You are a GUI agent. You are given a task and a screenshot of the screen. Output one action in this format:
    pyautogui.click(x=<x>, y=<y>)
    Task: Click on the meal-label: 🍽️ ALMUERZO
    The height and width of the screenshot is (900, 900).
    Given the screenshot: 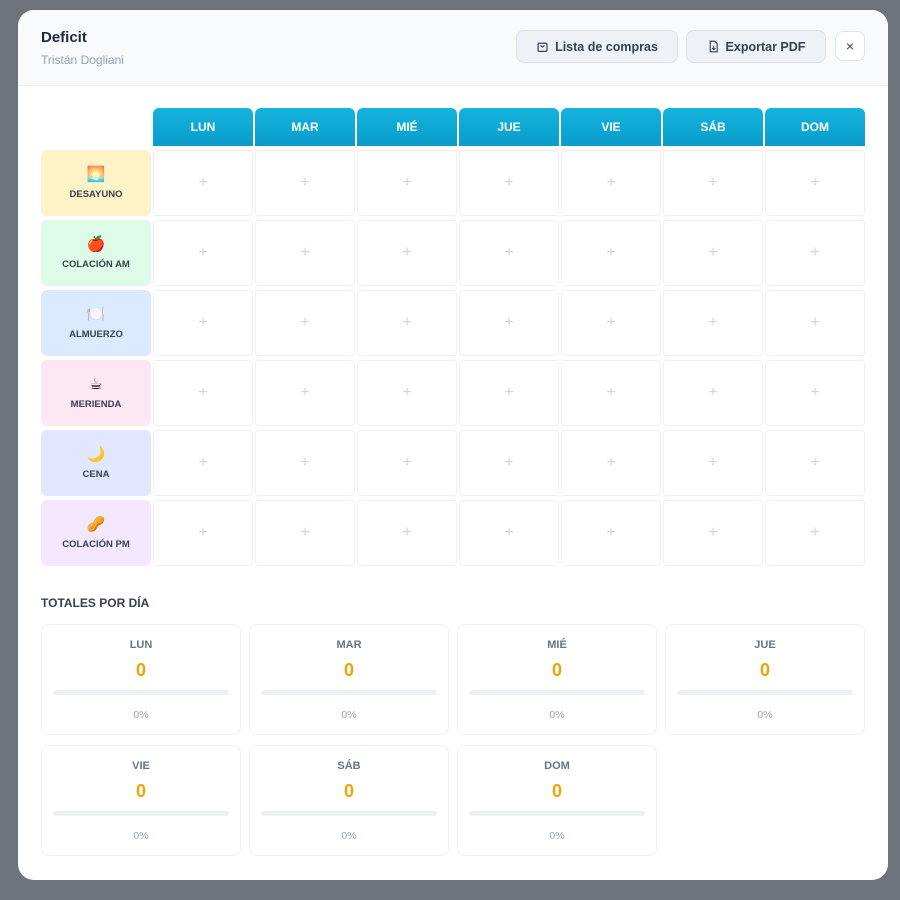 What is the action you would take?
    pyautogui.click(x=96, y=323)
    